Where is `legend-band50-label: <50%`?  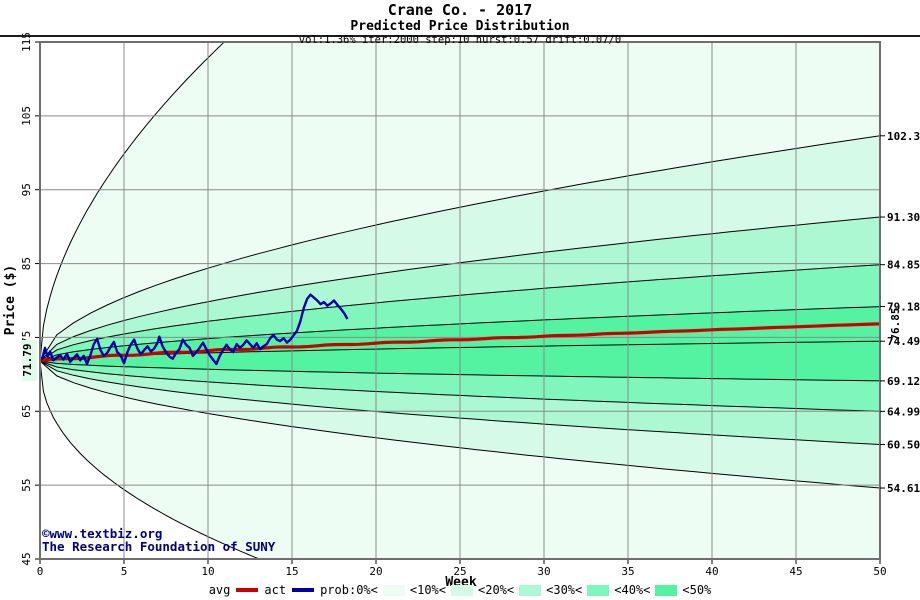 legend-band50-label: <50% is located at coordinates (697, 590).